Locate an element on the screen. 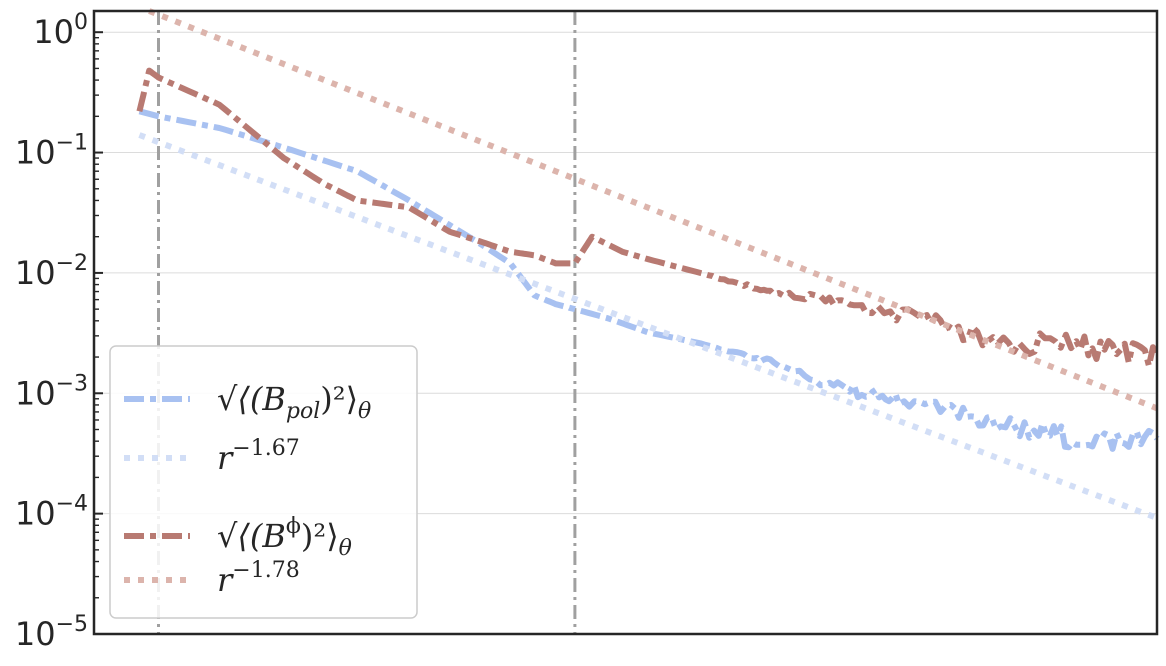  y-tick-label: 10⁻⁴ is located at coordinates (51, 512).